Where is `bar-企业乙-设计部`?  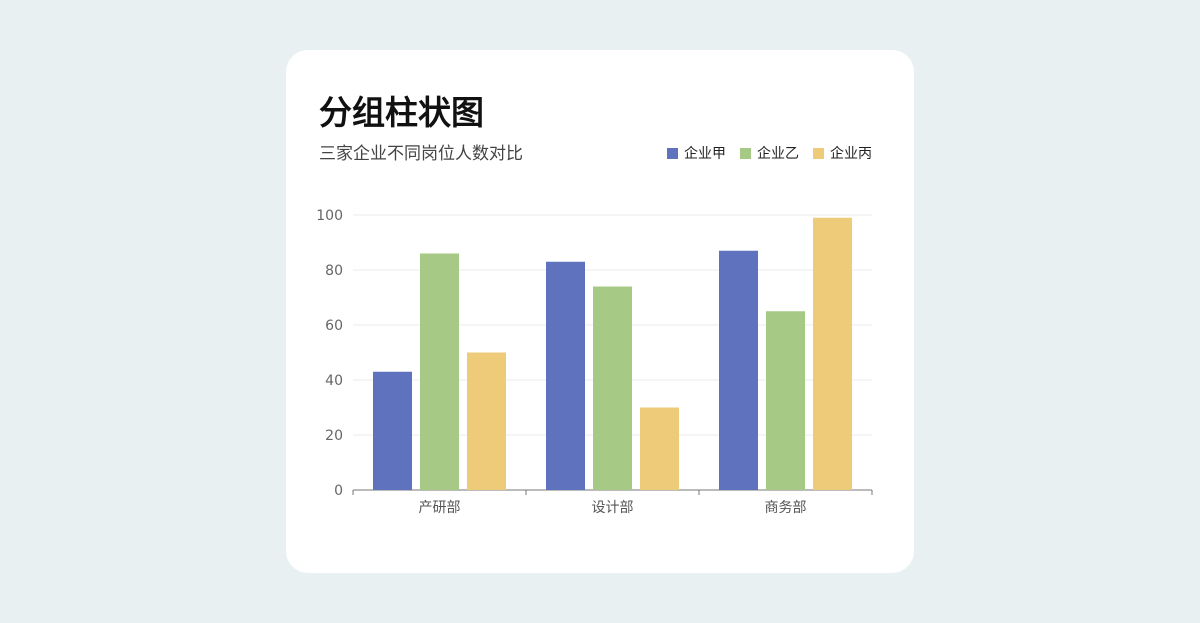 bar-企业乙-设计部 is located at coordinates (612, 388).